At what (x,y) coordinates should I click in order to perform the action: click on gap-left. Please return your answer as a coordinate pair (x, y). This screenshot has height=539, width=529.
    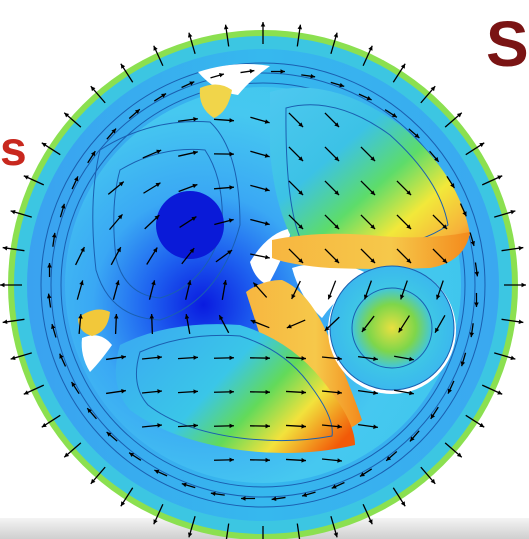
    Looking at the image, I should click on (96, 353).